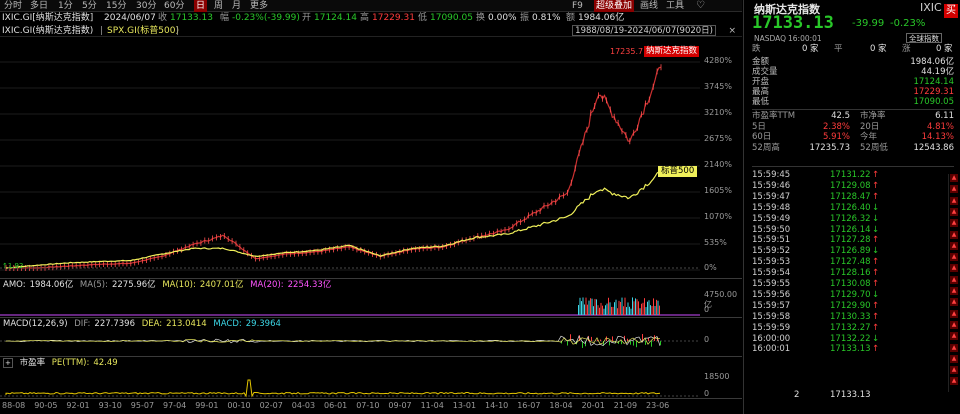 Image resolution: width=960 pixels, height=414 pixels. What do you see at coordinates (142, 405) in the screenshot?
I see `x-tick: 95-07` at bounding box center [142, 405].